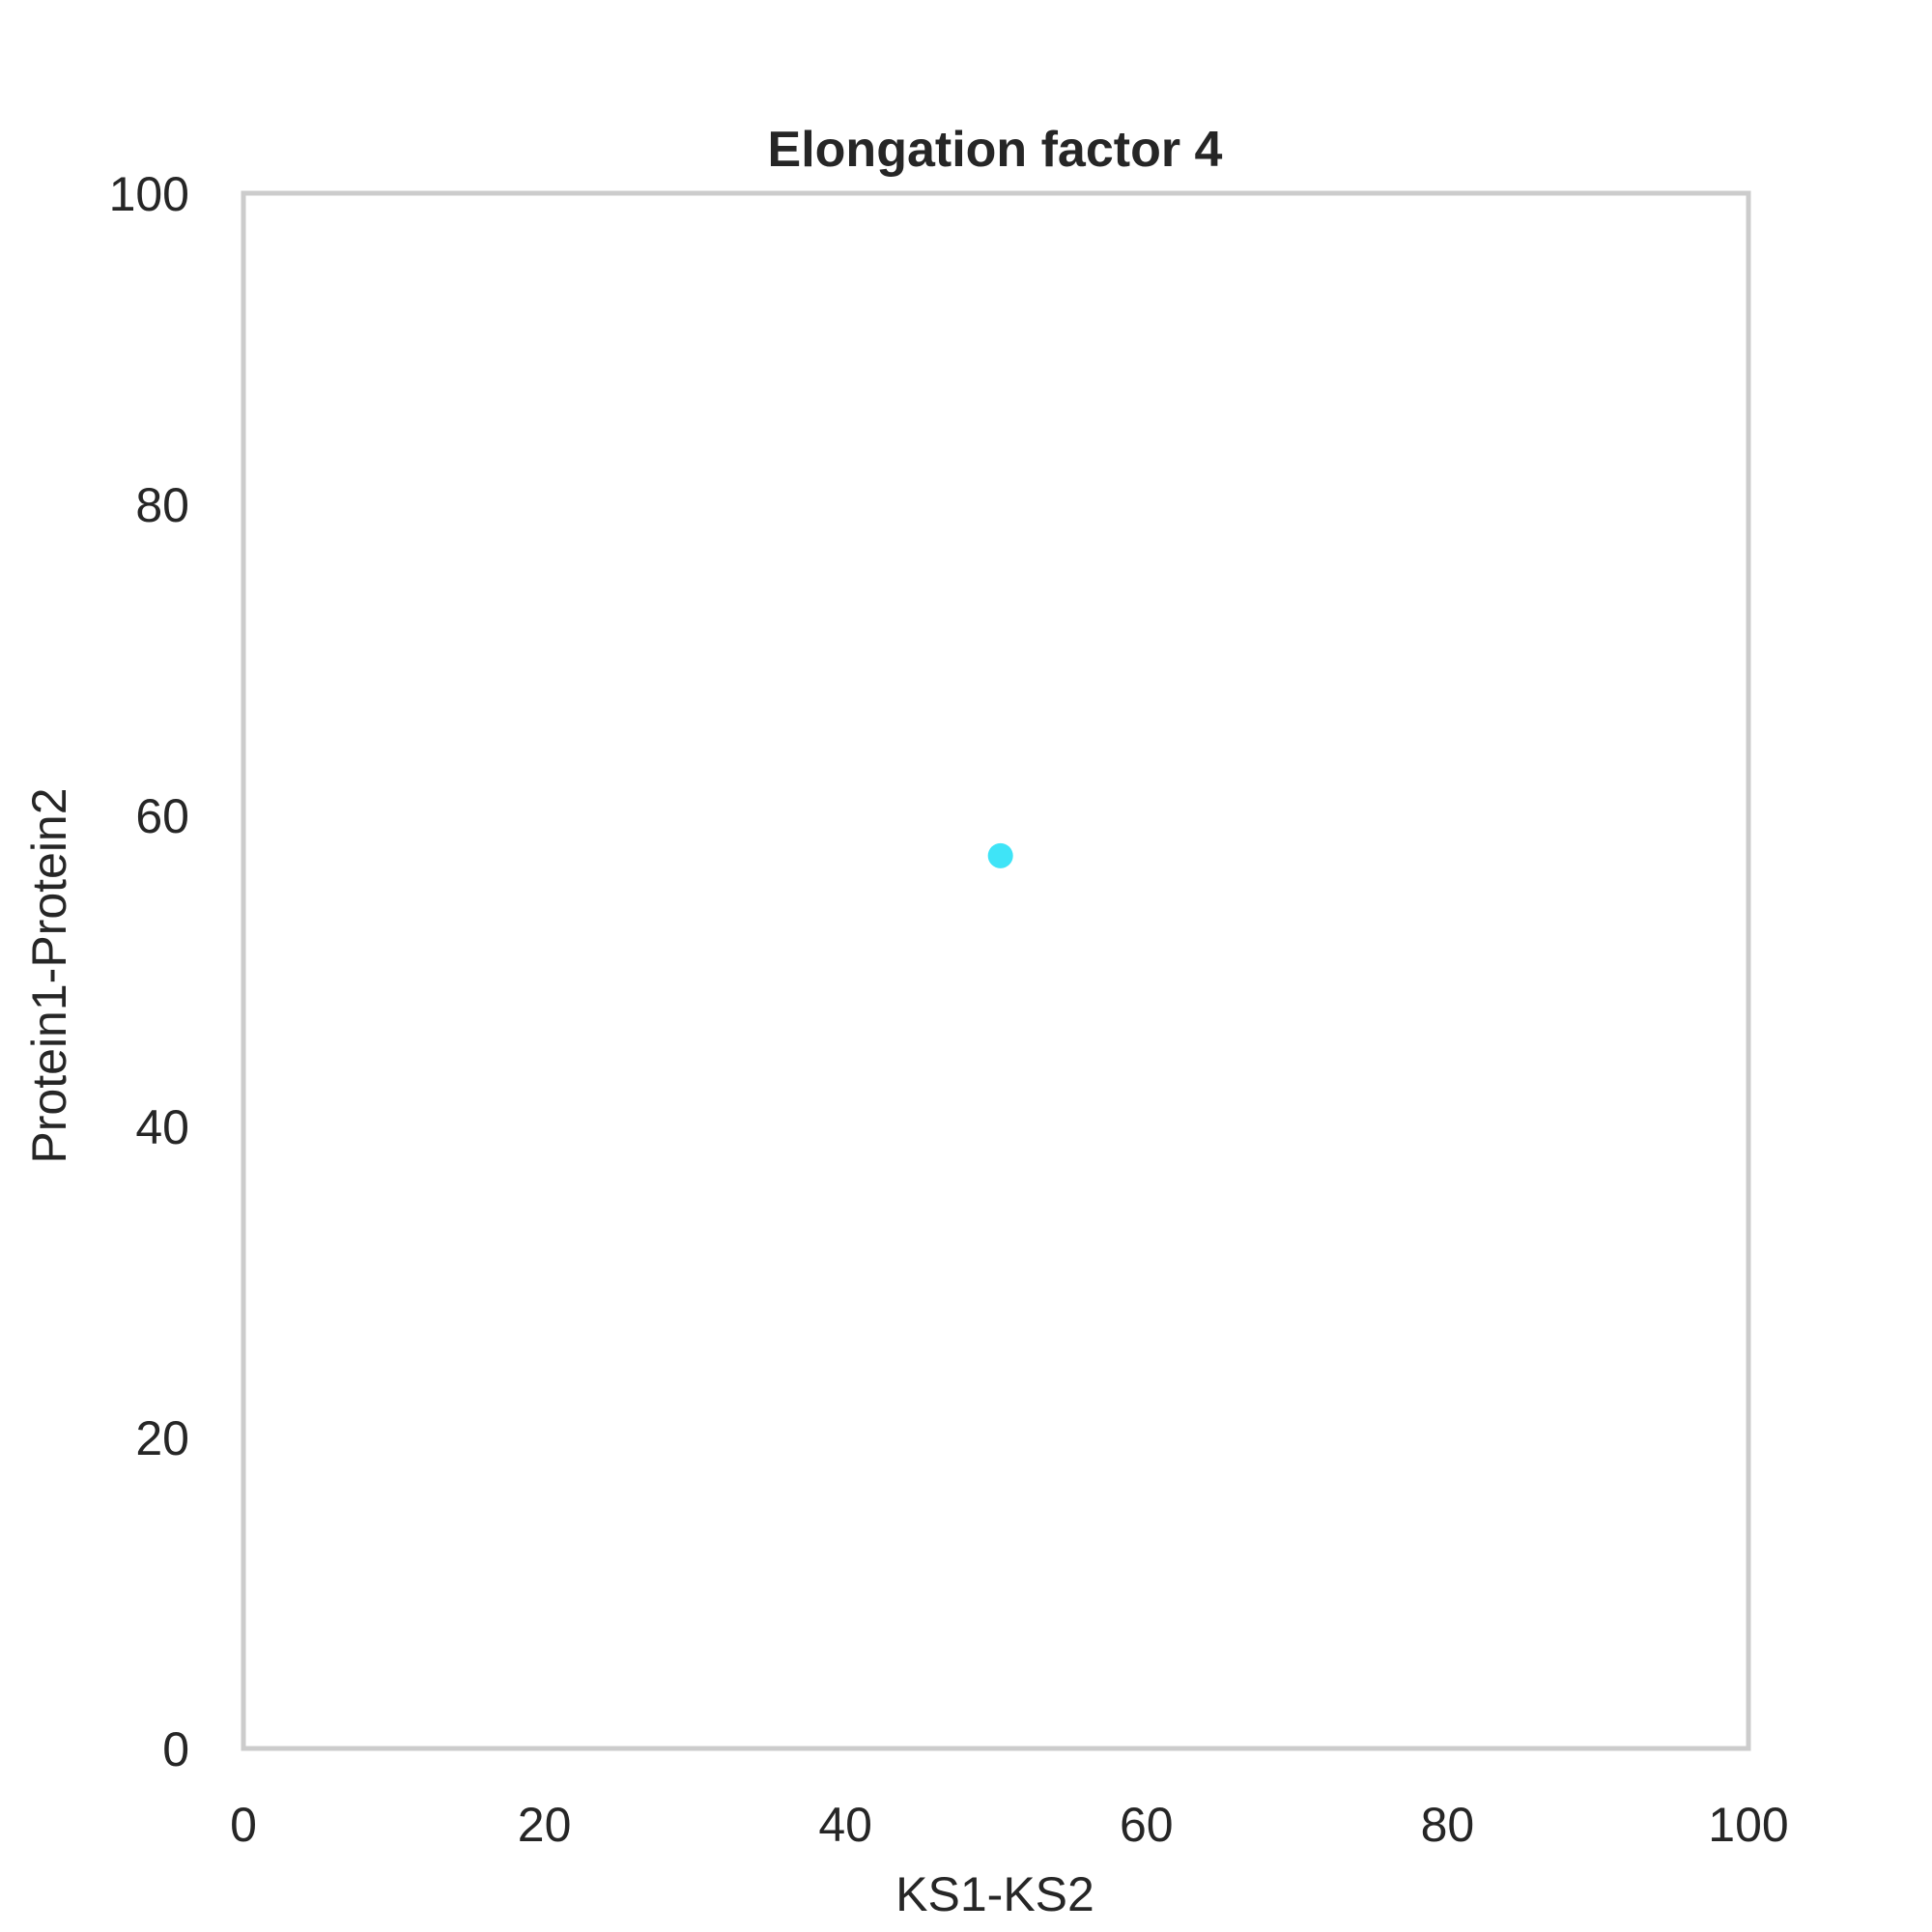 The width and height of the screenshot is (1932, 1932). Describe the element at coordinates (1009, 1825) in the screenshot. I see `x-axis-ticks: 0 20 40 60 80 100` at that location.